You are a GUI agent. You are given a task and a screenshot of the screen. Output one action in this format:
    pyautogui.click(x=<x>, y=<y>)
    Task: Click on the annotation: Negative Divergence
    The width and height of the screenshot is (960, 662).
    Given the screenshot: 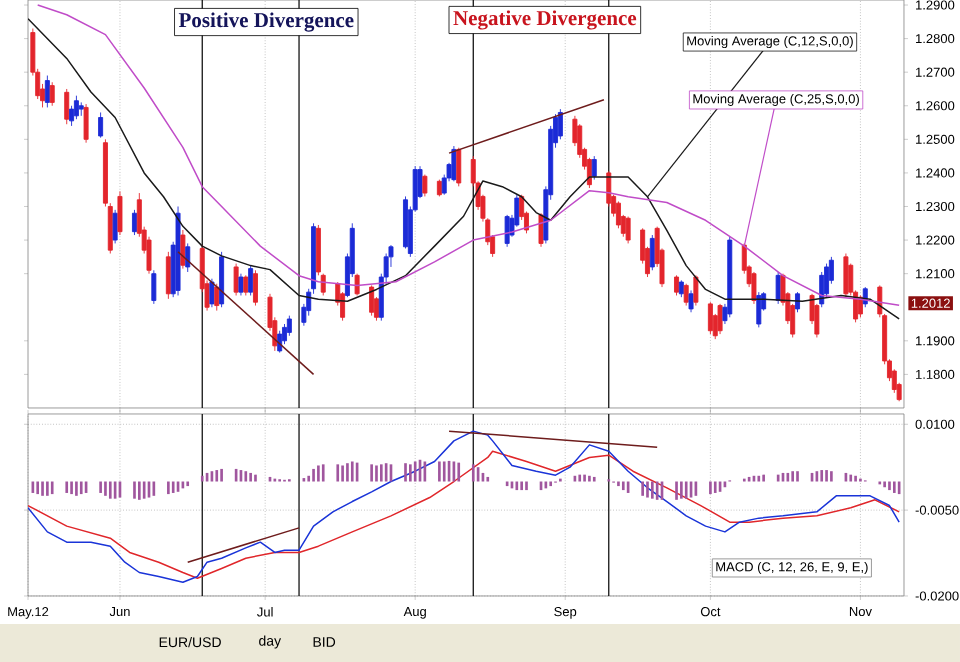 What is the action you would take?
    pyautogui.click(x=545, y=20)
    